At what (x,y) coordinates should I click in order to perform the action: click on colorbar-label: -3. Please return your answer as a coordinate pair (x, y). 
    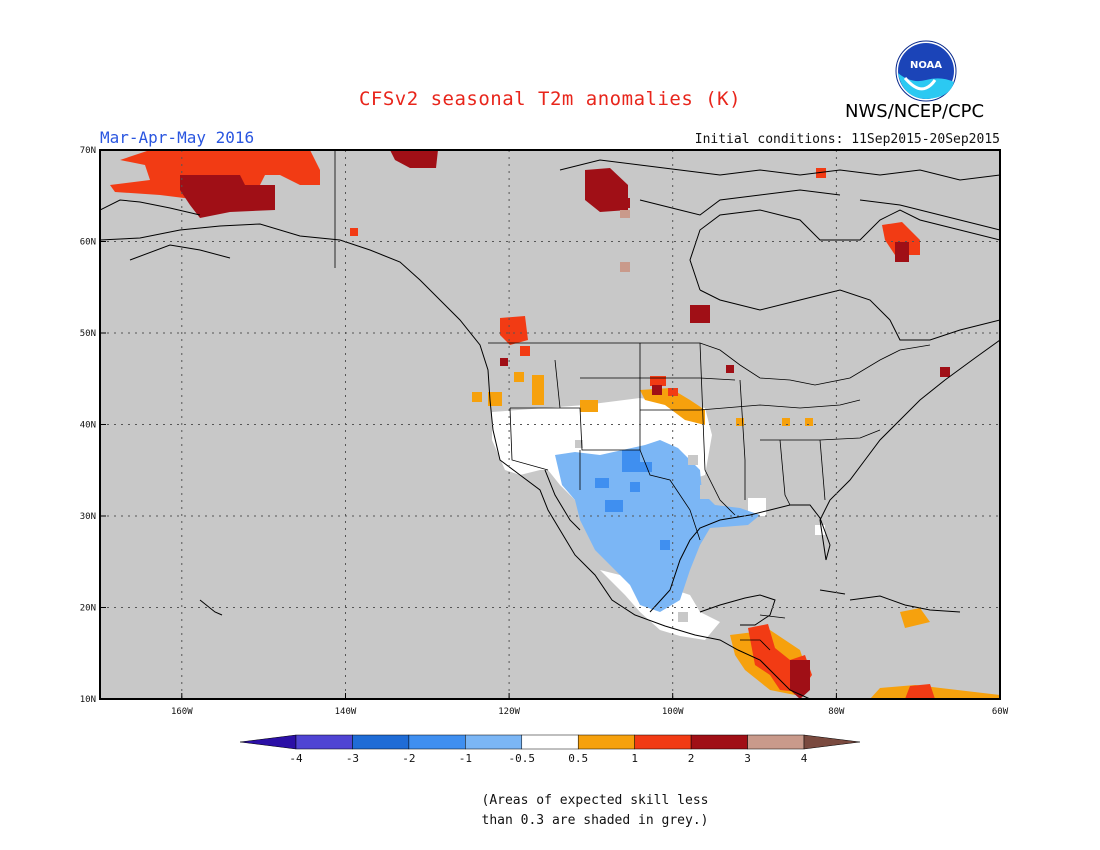
    Looking at the image, I should click on (352, 758).